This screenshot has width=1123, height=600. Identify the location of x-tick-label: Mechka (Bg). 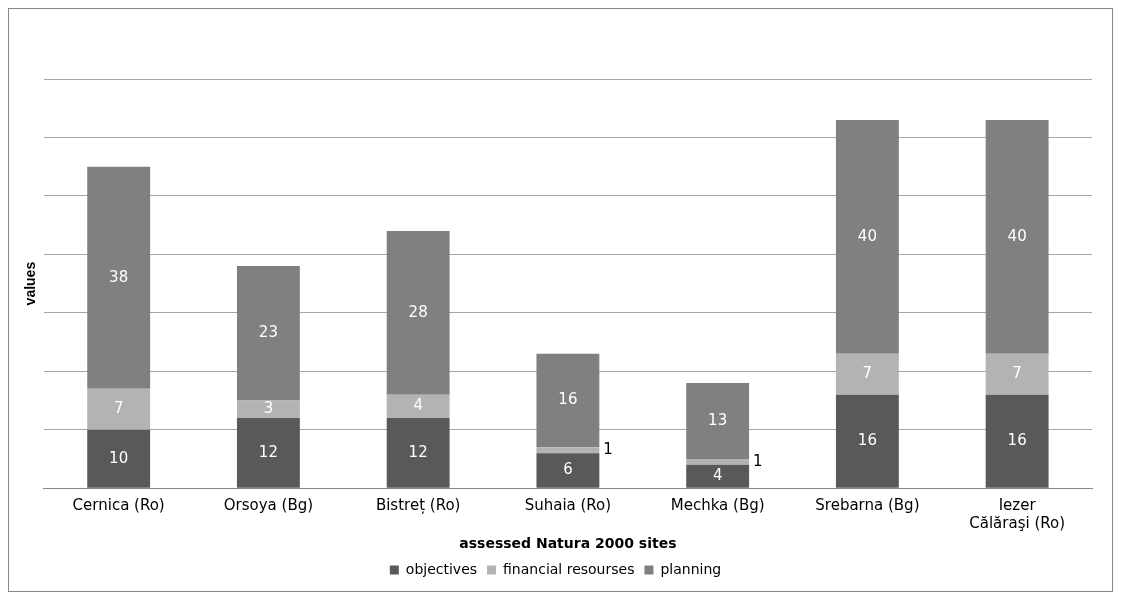
(717, 505).